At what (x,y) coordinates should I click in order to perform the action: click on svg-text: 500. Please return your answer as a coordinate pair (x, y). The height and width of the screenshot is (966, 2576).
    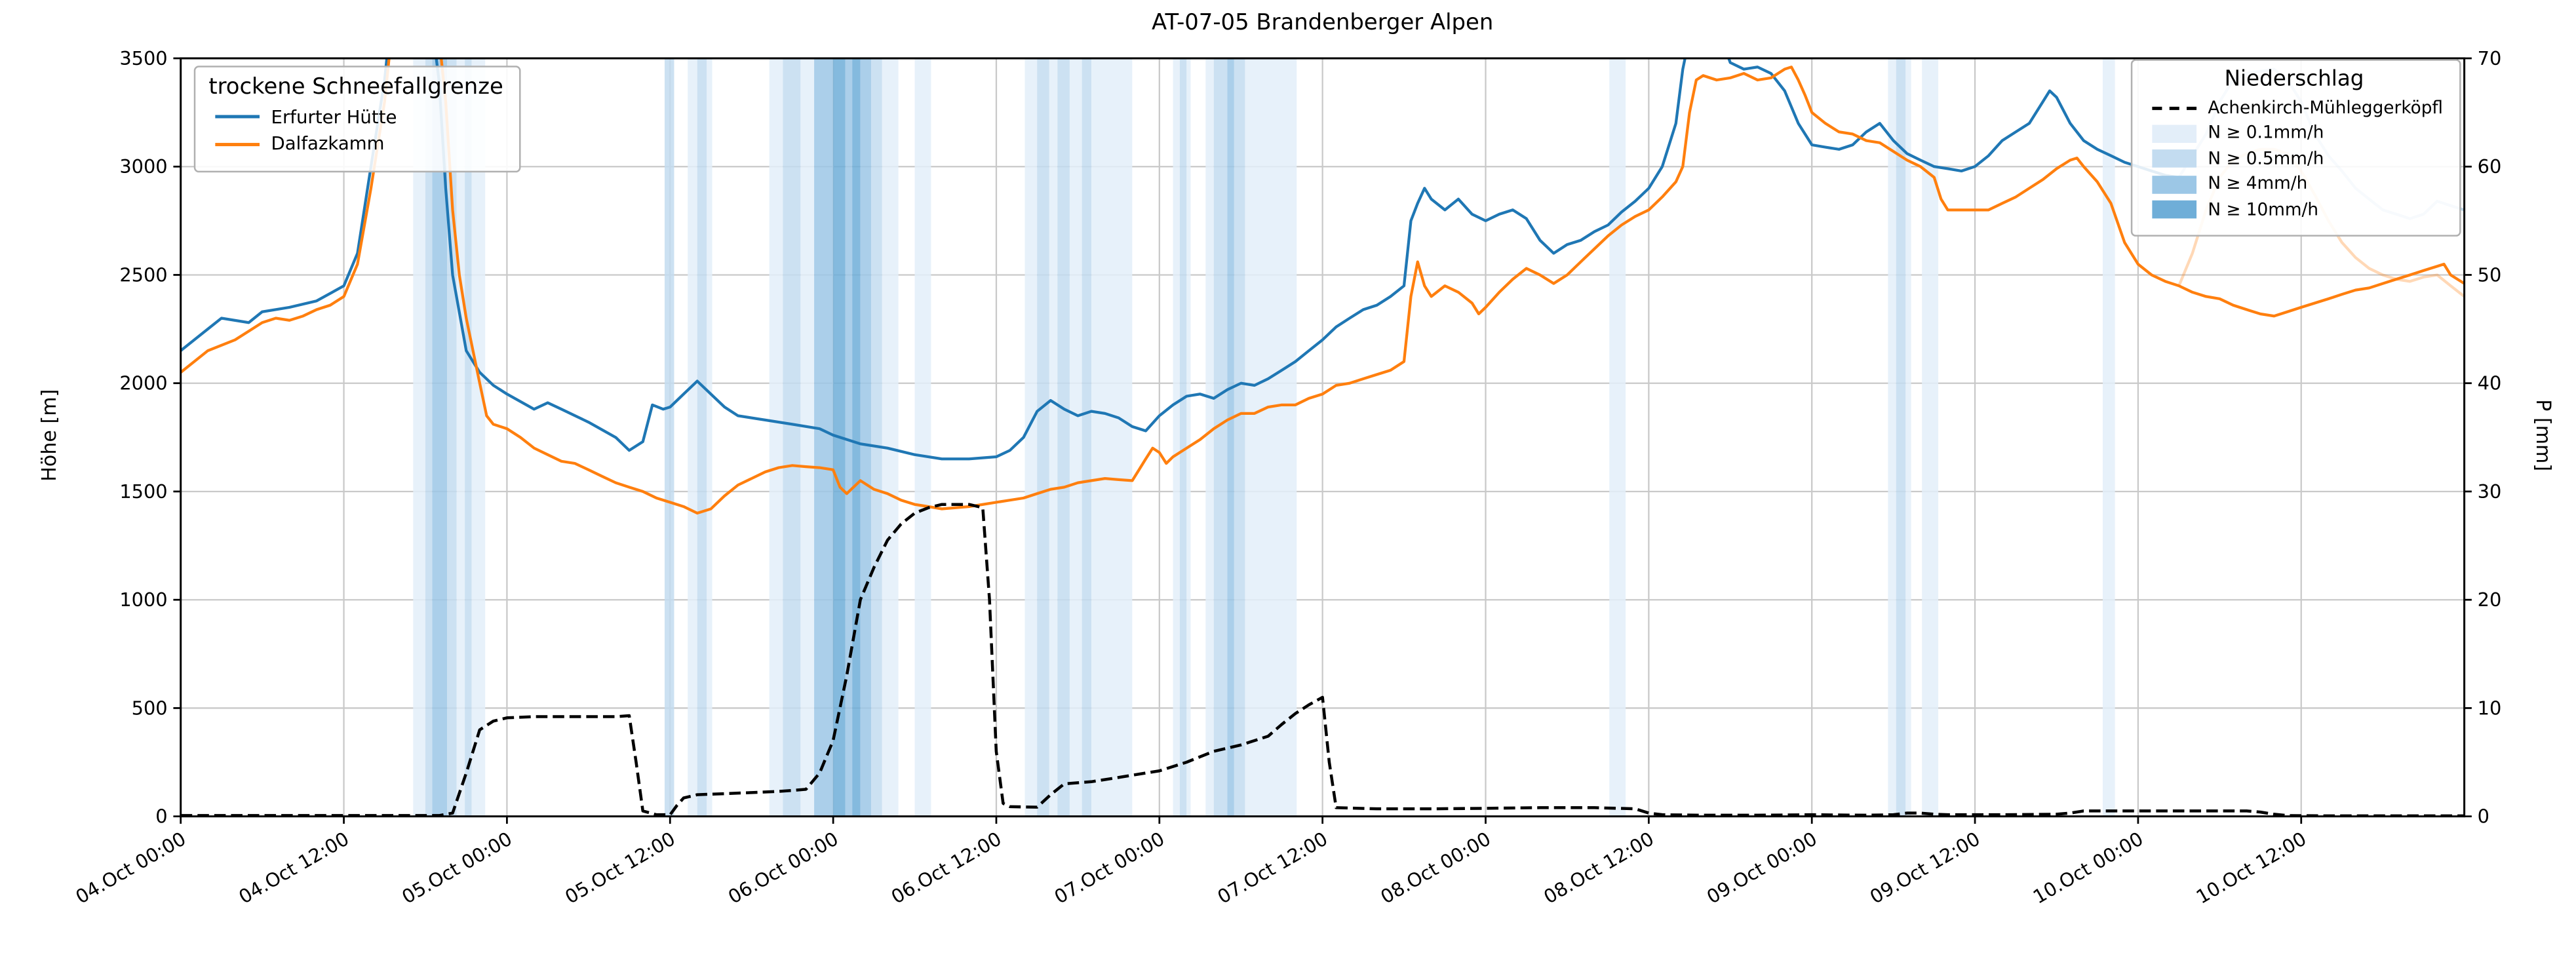
    Looking at the image, I should click on (150, 708).